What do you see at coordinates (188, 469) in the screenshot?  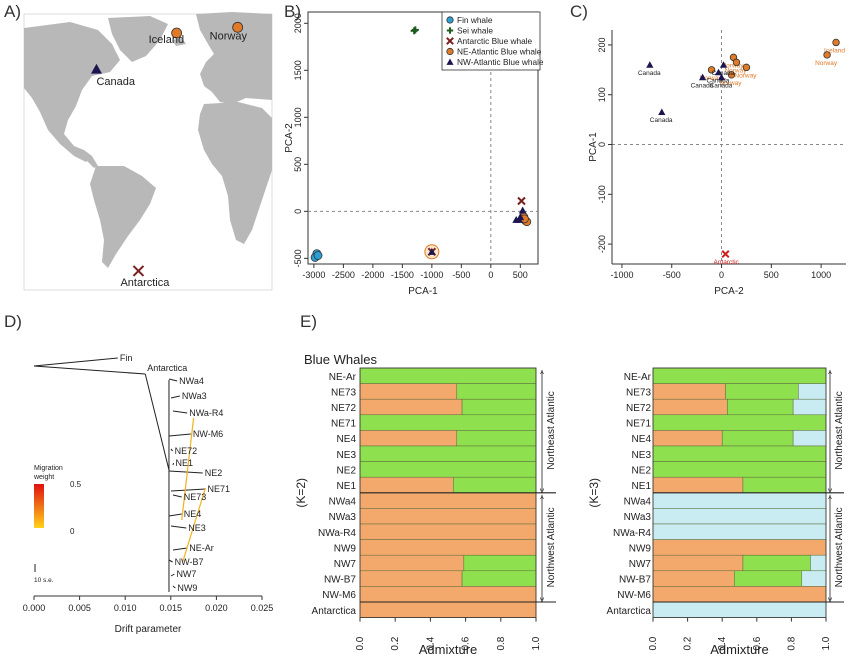 I see `migration-edge` at bounding box center [188, 469].